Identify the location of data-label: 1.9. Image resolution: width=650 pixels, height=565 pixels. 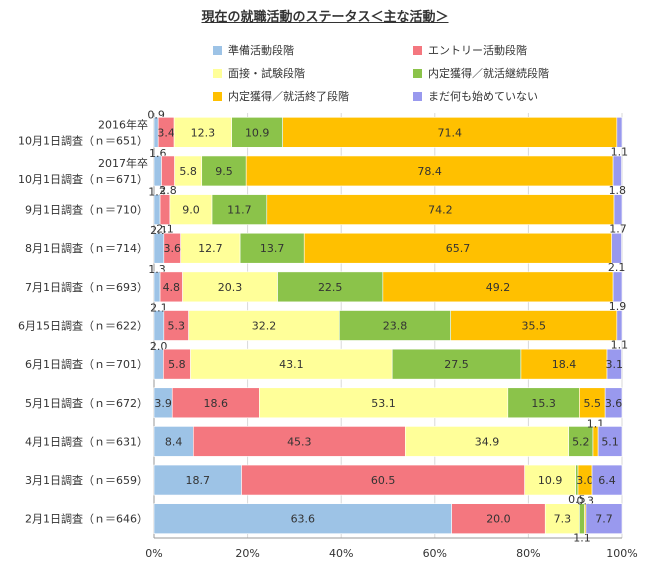
(618, 306).